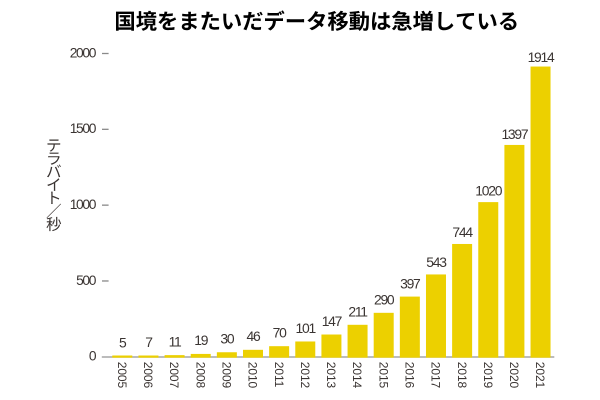 The width and height of the screenshot is (600, 400). What do you see at coordinates (149, 342) in the screenshot?
I see `svg-text: 7` at bounding box center [149, 342].